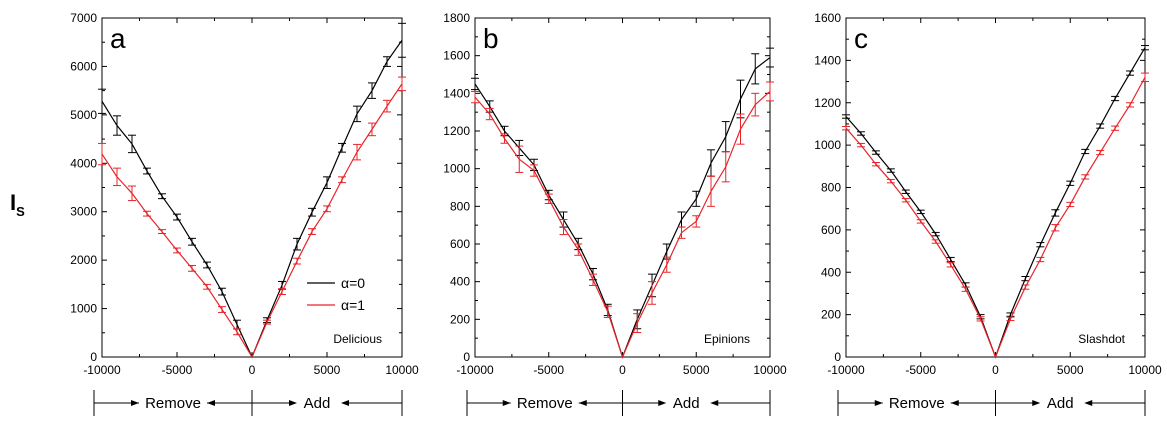 Image resolution: width=1167 pixels, height=425 pixels. Describe the element at coordinates (353, 305) in the screenshot. I see `legend-label: α=1` at that location.